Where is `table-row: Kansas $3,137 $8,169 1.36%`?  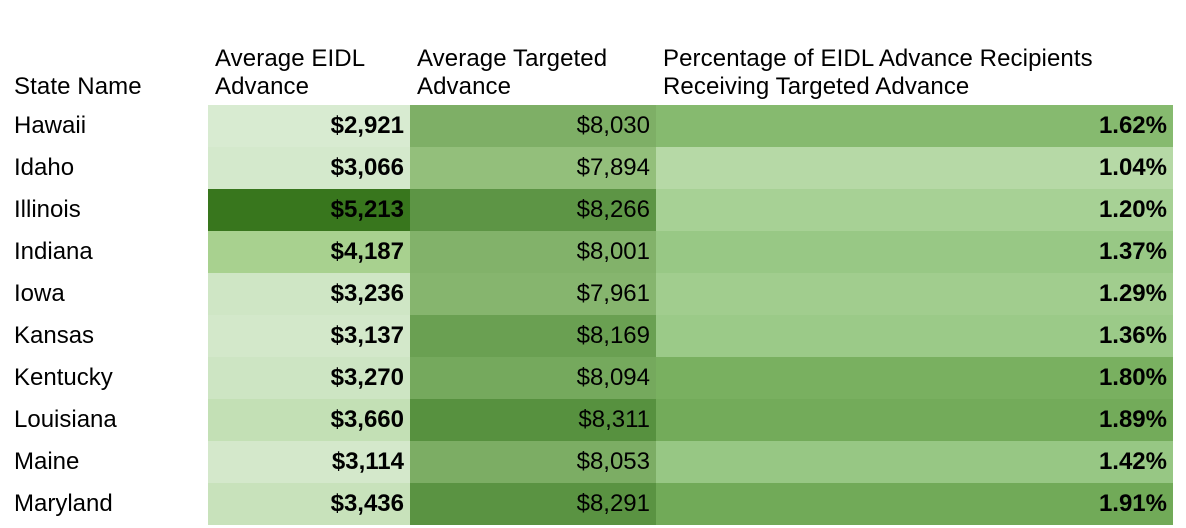 table-row: Kansas $3,137 $8,169 1.36% is located at coordinates (586, 336).